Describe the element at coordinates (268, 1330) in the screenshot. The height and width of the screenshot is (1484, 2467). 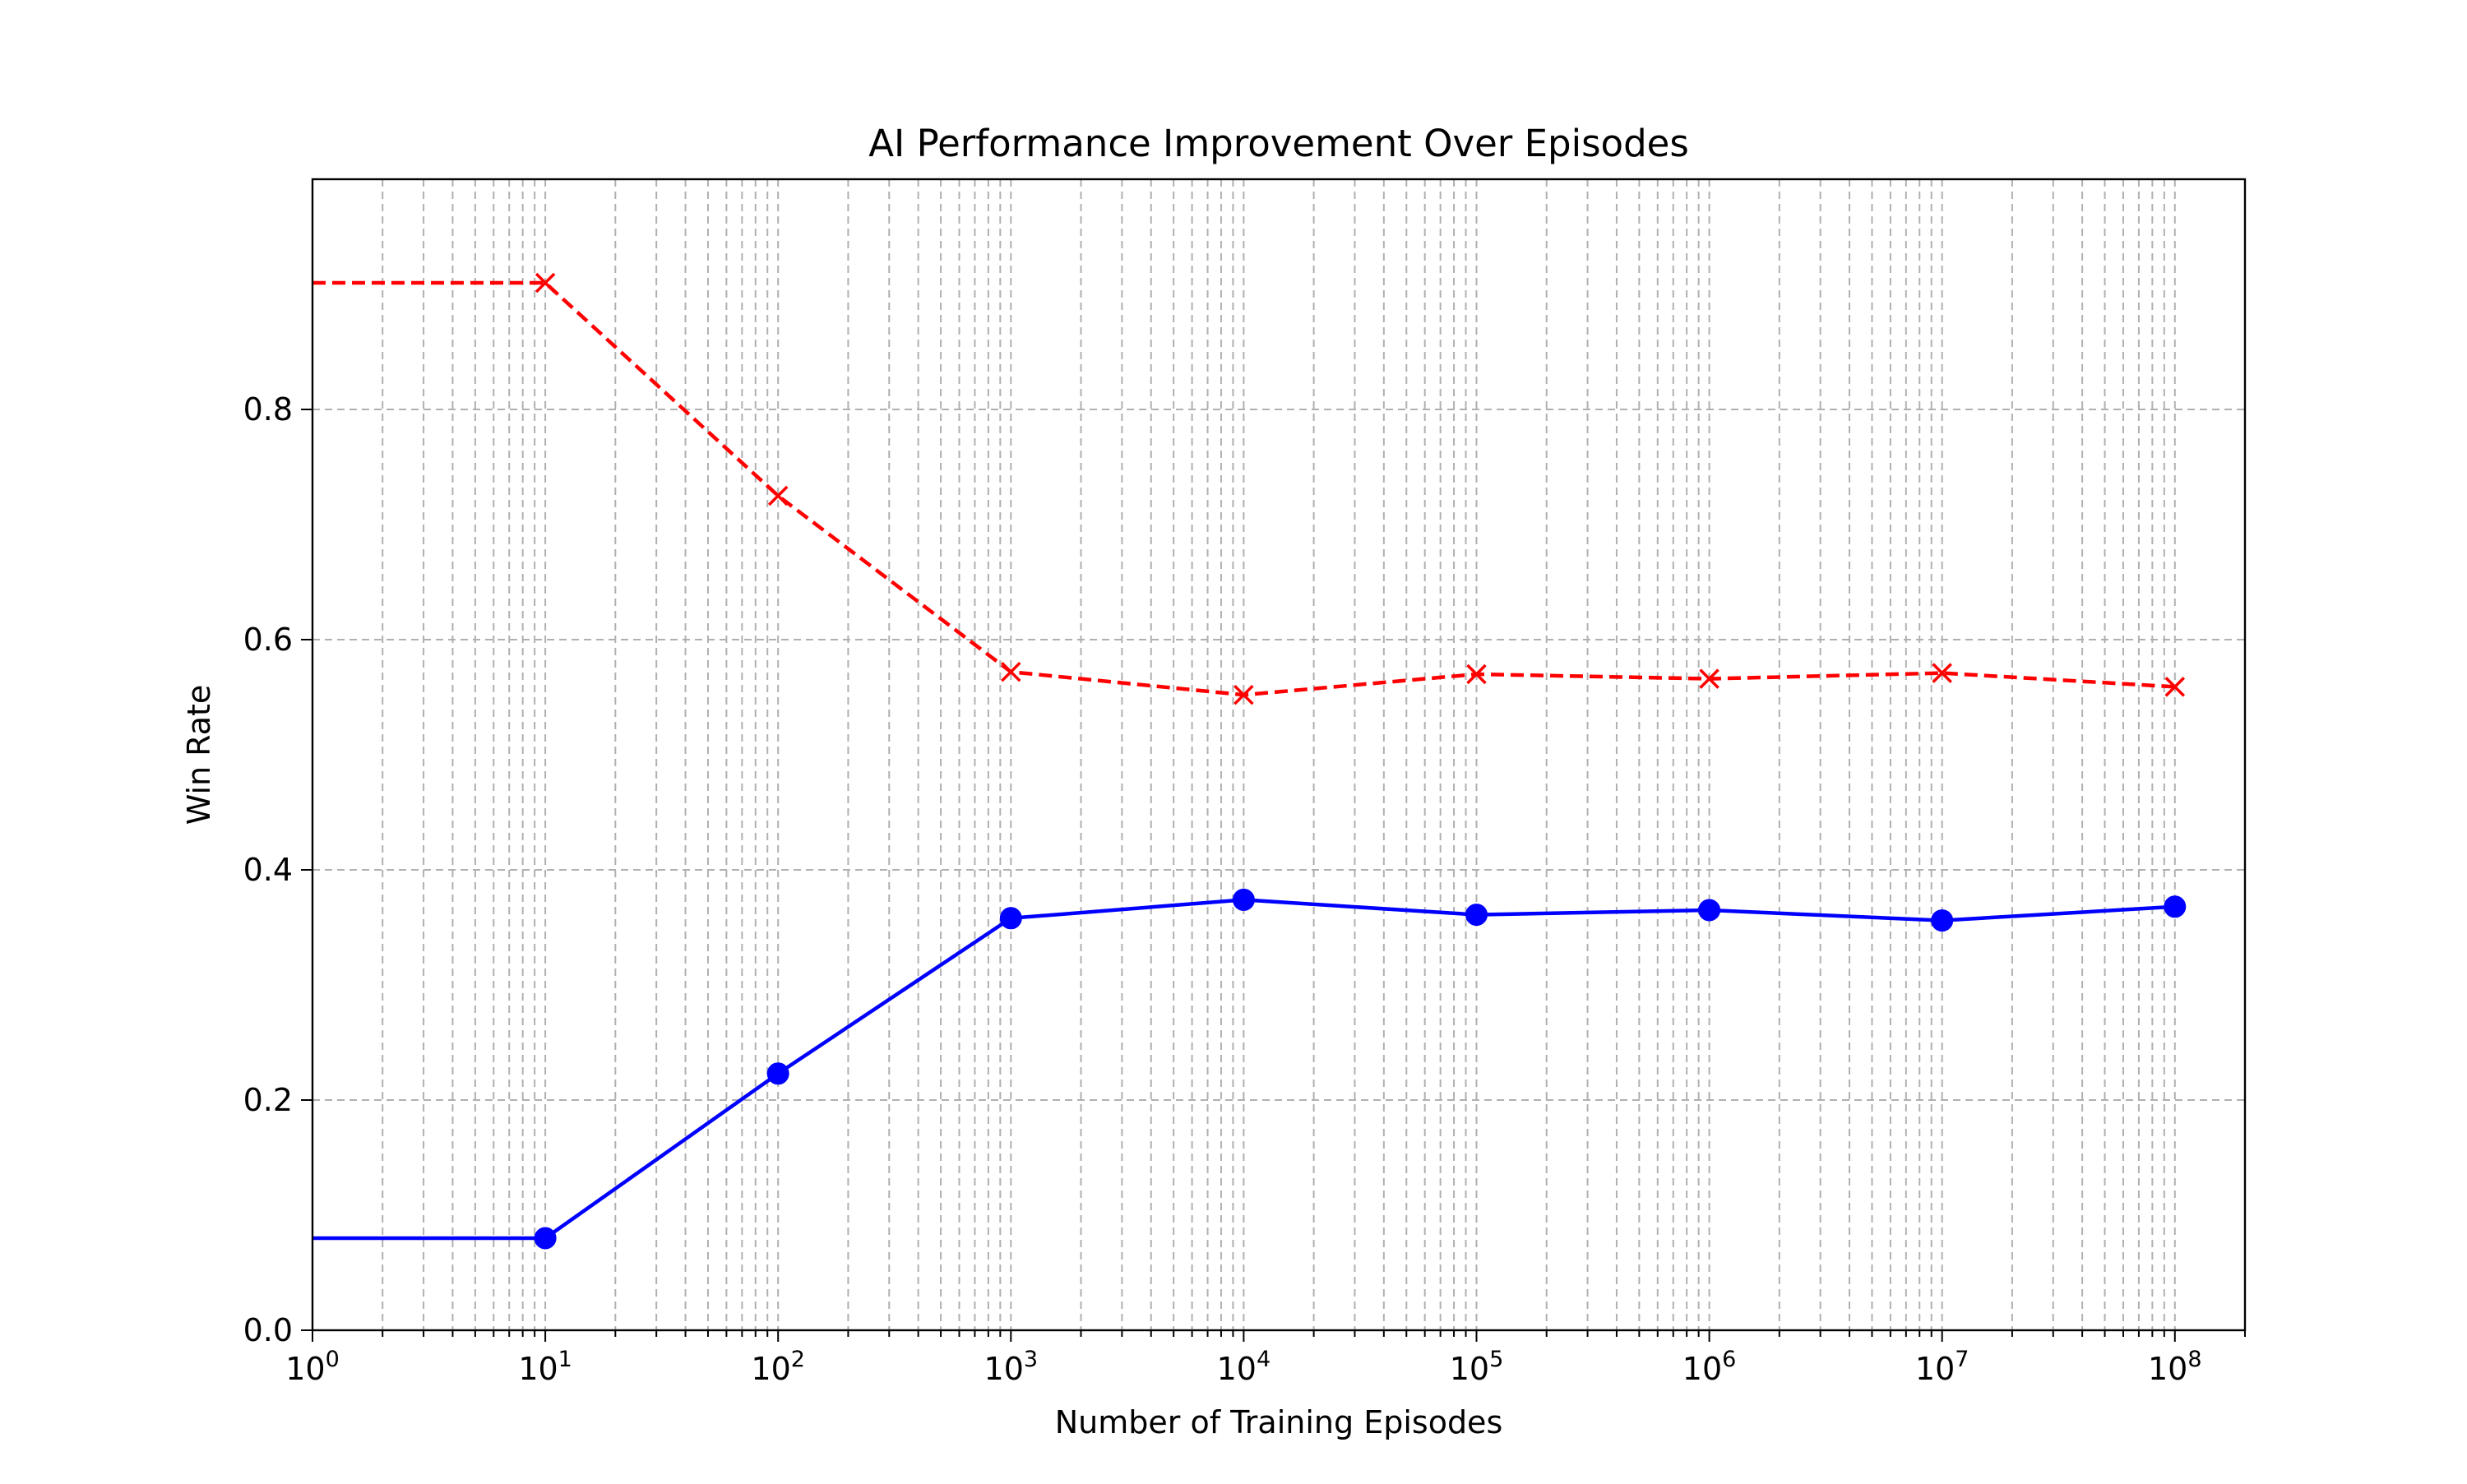
I see `y-tick-label: 0.0` at that location.